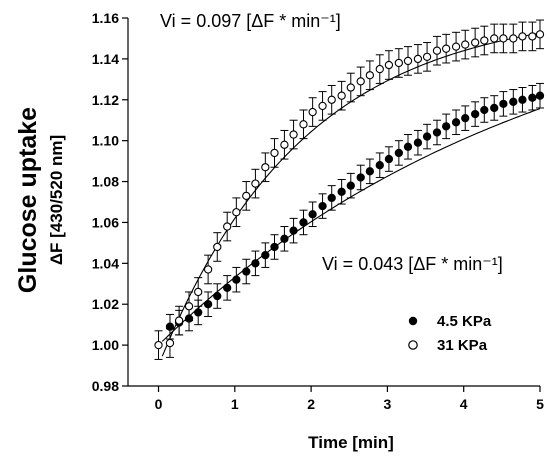  What do you see at coordinates (450, 333) in the screenshot?
I see `legend: 4.5 KPa 31 KPa` at bounding box center [450, 333].